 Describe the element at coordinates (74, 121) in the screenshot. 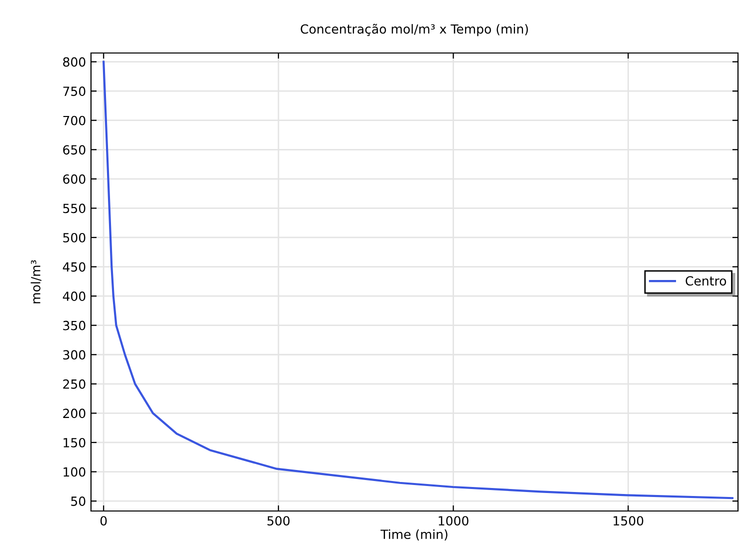

I see `y-tick-label: 700` at that location.